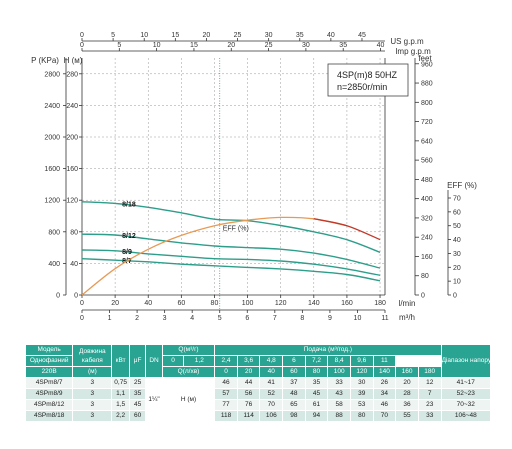 This screenshot has width=512, height=449. What do you see at coordinates (316, 383) in the screenshot?
I see `cell-head: 35` at bounding box center [316, 383].